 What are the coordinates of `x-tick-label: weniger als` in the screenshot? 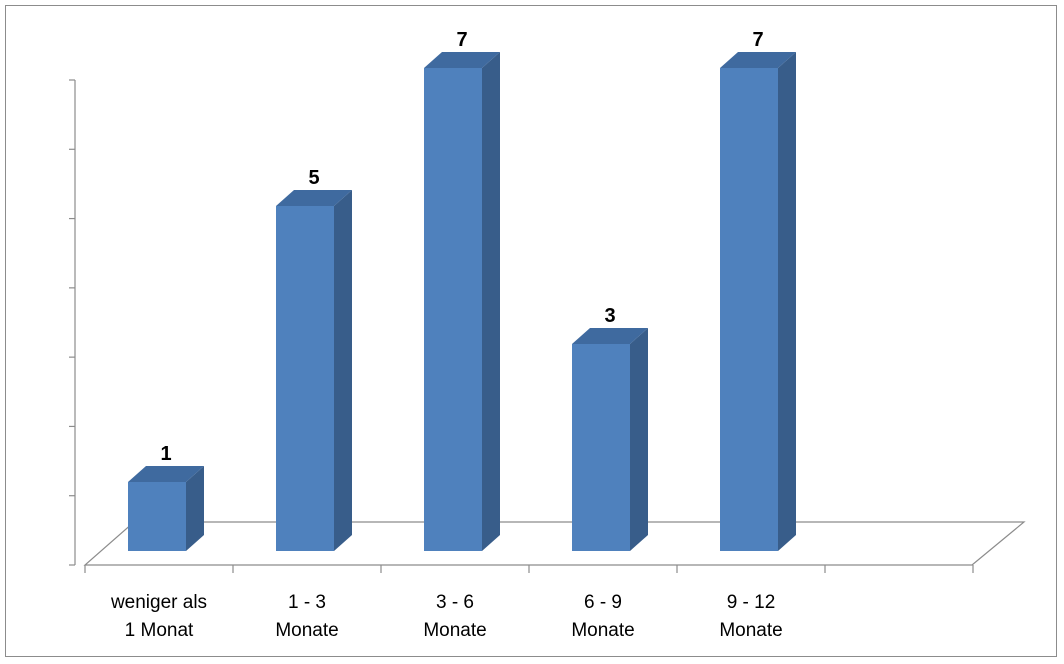 It's located at (158, 602).